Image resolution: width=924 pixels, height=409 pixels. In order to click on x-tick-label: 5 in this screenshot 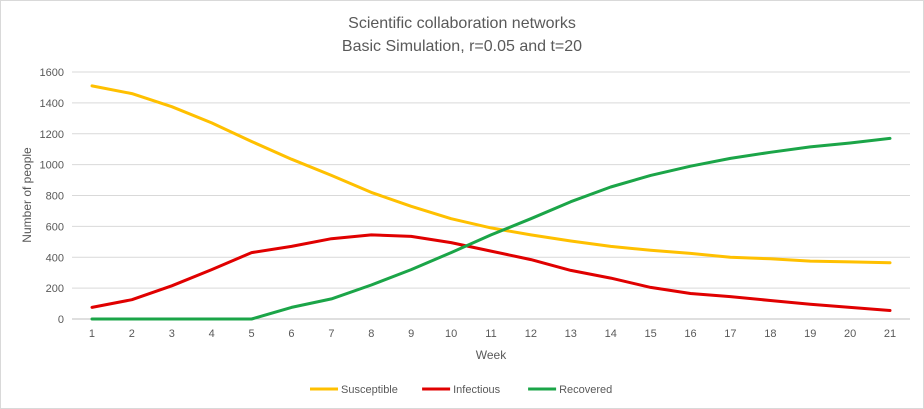, I will do `click(252, 334)`.